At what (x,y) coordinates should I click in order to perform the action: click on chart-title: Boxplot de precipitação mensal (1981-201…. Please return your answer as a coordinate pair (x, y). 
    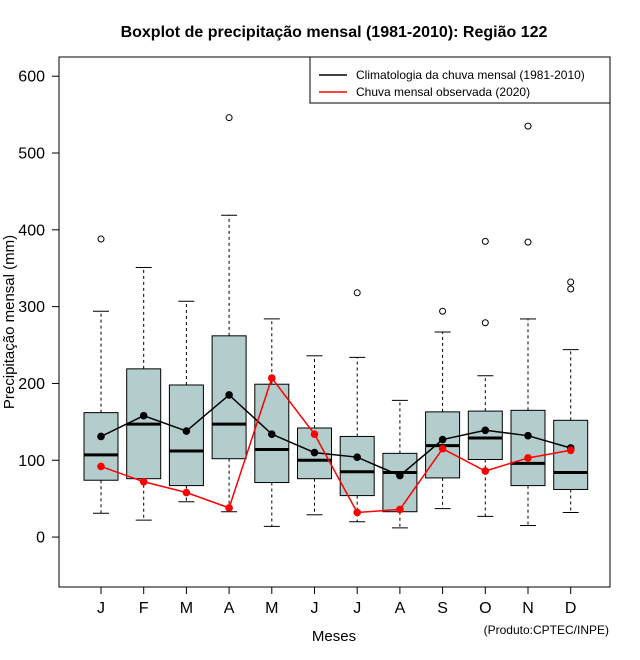
    Looking at the image, I should click on (334, 32).